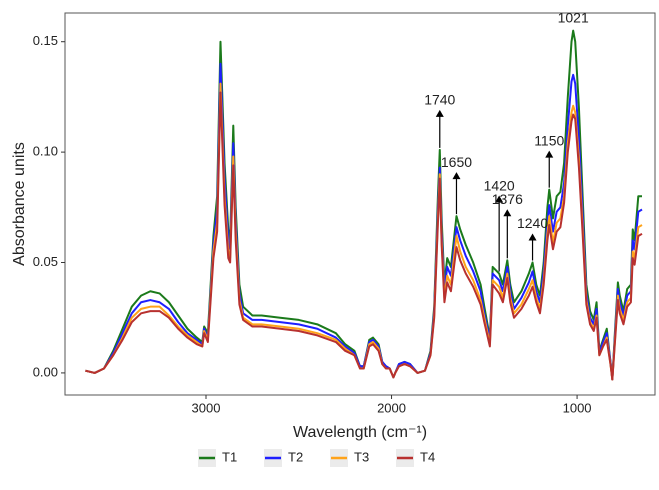 The height and width of the screenshot is (490, 659). I want to click on y-tick-label: 0.10, so click(45, 151).